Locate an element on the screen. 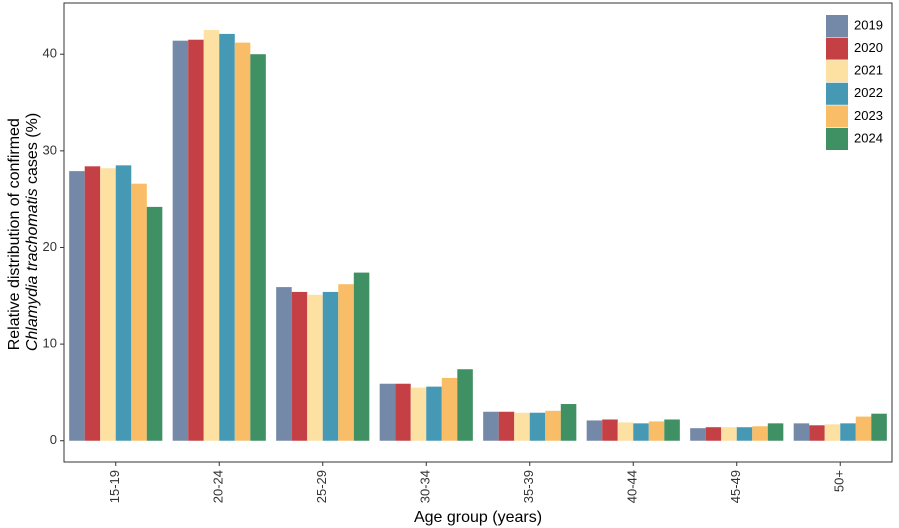 The width and height of the screenshot is (899, 528). x-tick-label: 35-39 is located at coordinates (528, 486).